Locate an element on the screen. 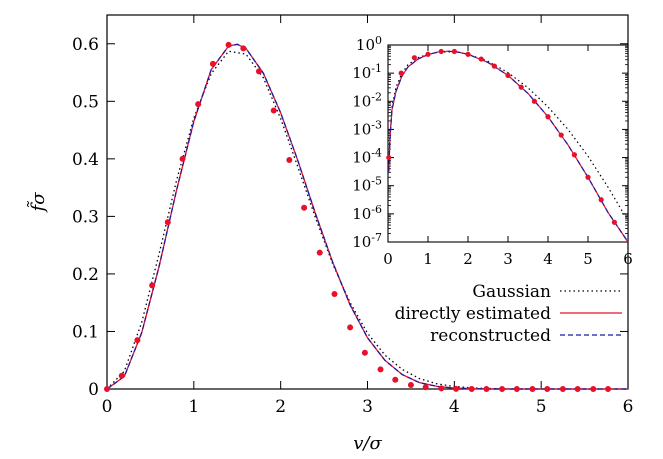 The image size is (663, 459). legend-label: reconstructed is located at coordinates (490, 336).